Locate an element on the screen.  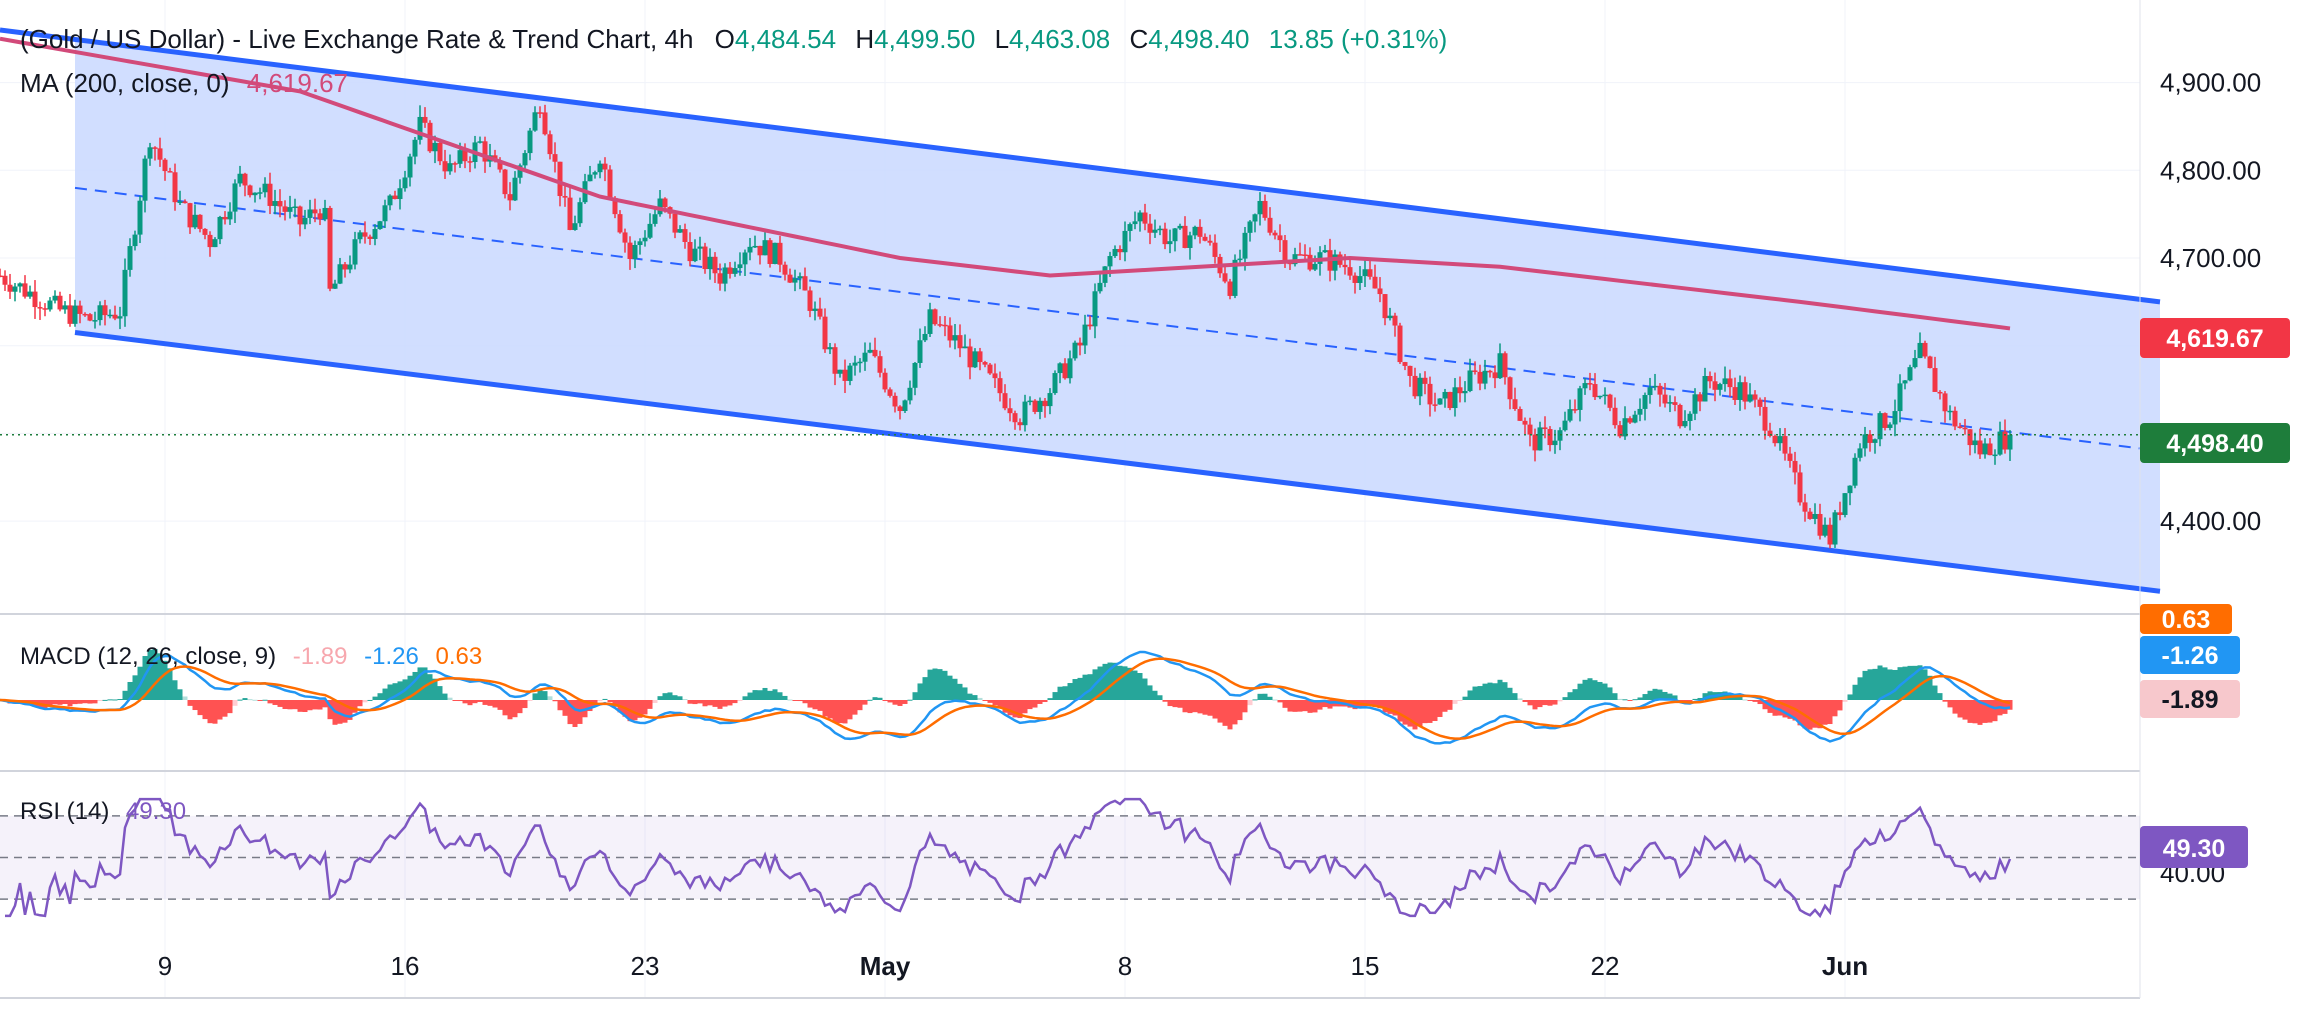
macd-signal-line is located at coordinates (1005, 698).